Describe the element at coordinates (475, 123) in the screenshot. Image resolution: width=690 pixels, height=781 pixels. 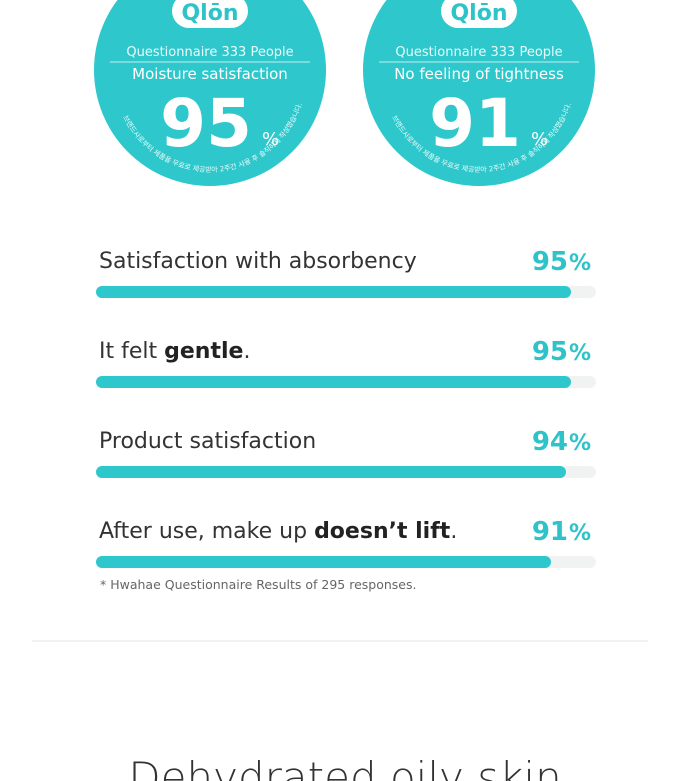
I see `badge-value: 91` at that location.